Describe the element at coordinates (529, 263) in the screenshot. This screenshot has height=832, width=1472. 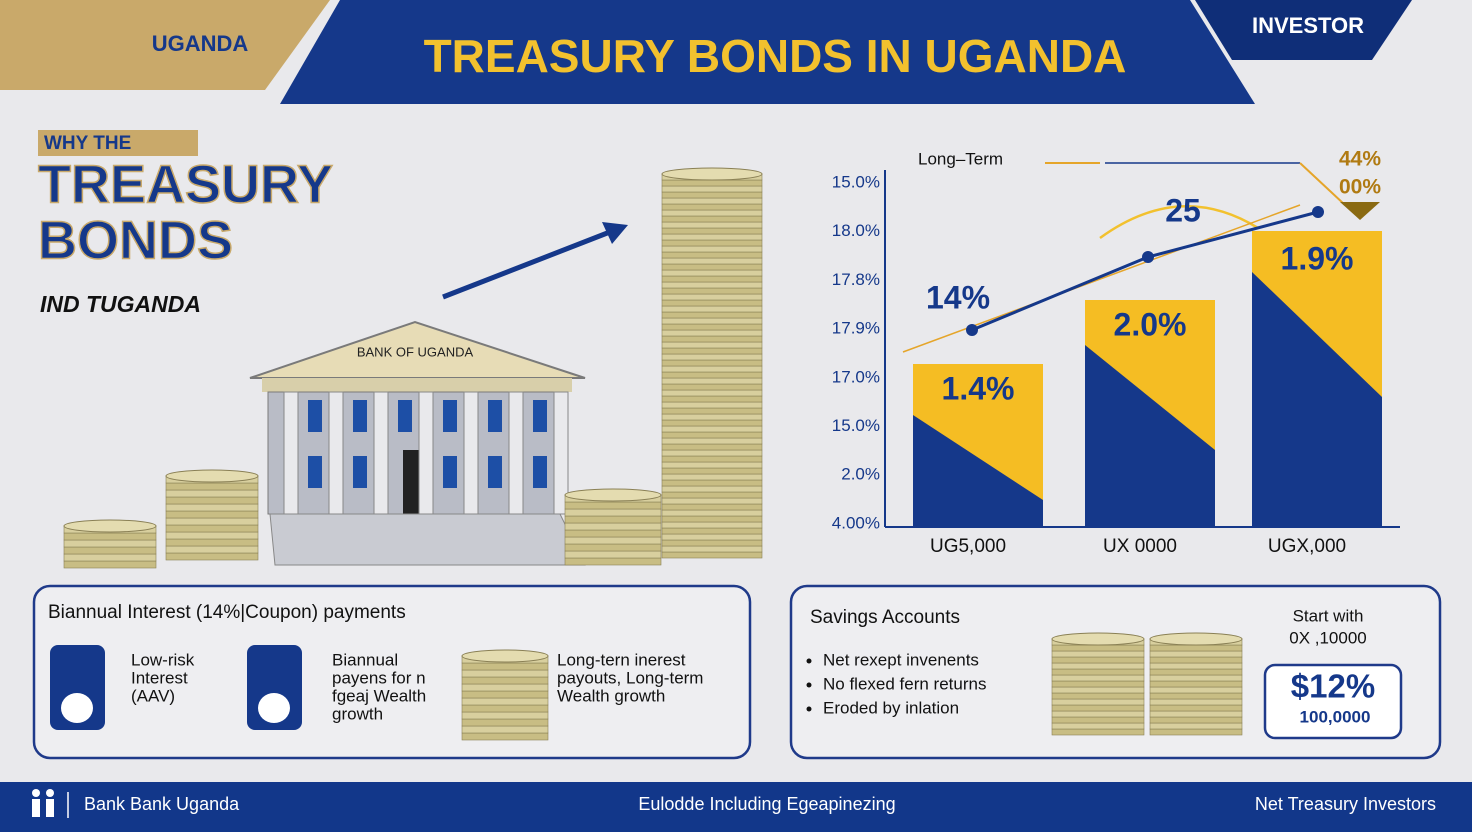
I see `growth-arrow` at that location.